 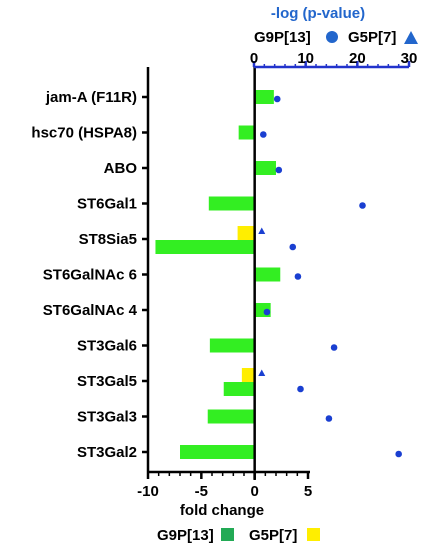 I want to click on category-label: ST3Gal2, so click(x=107, y=452).